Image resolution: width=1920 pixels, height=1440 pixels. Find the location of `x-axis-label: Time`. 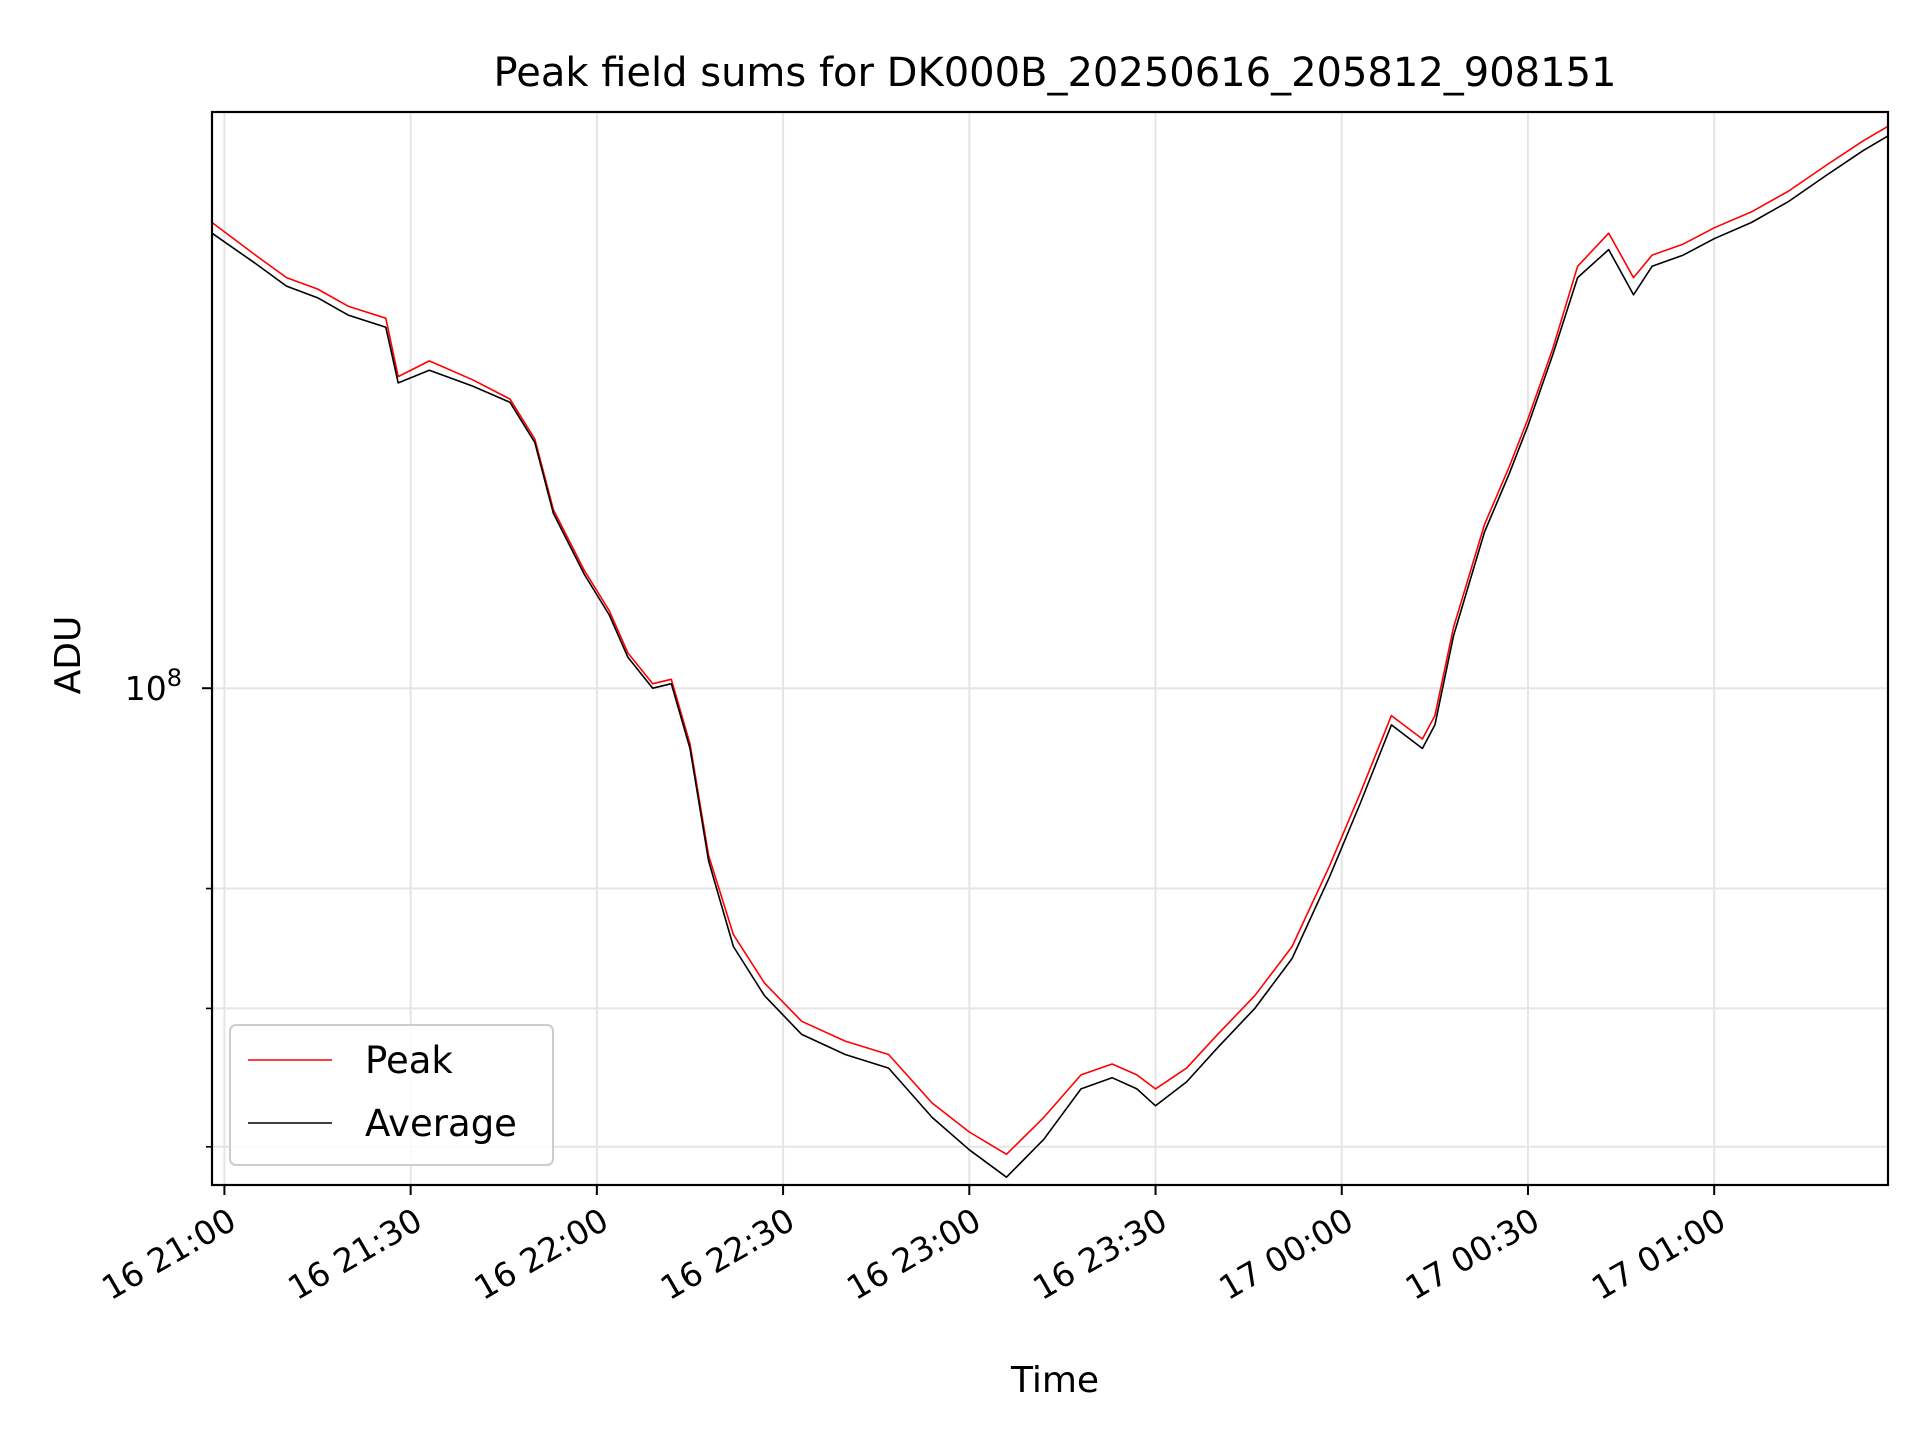

x-axis-label: Time is located at coordinates (1054, 1380).